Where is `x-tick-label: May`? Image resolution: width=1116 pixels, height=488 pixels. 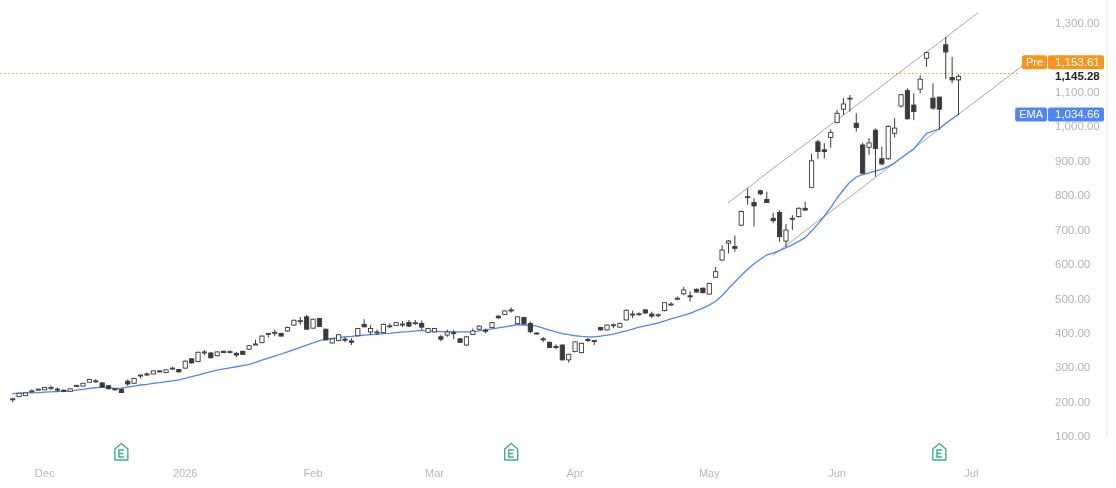
x-tick-label: May is located at coordinates (709, 473).